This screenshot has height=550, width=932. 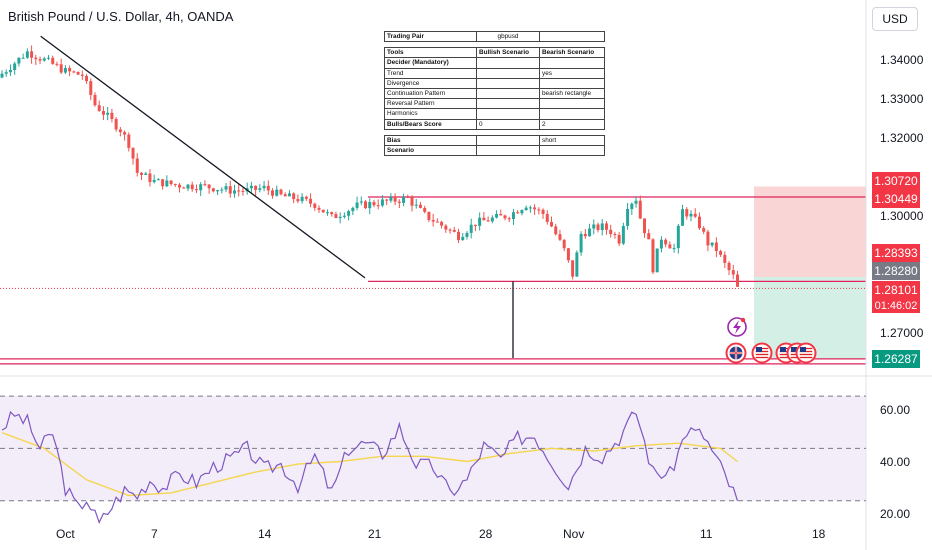 What do you see at coordinates (743, 320) in the screenshot?
I see `alert-dot-icon` at bounding box center [743, 320].